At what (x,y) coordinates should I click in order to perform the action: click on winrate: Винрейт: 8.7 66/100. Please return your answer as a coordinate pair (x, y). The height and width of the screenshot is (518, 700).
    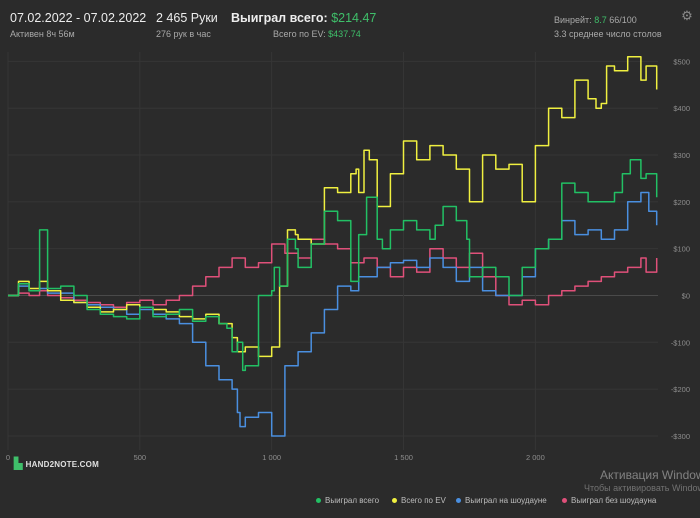
    Looking at the image, I should click on (595, 20).